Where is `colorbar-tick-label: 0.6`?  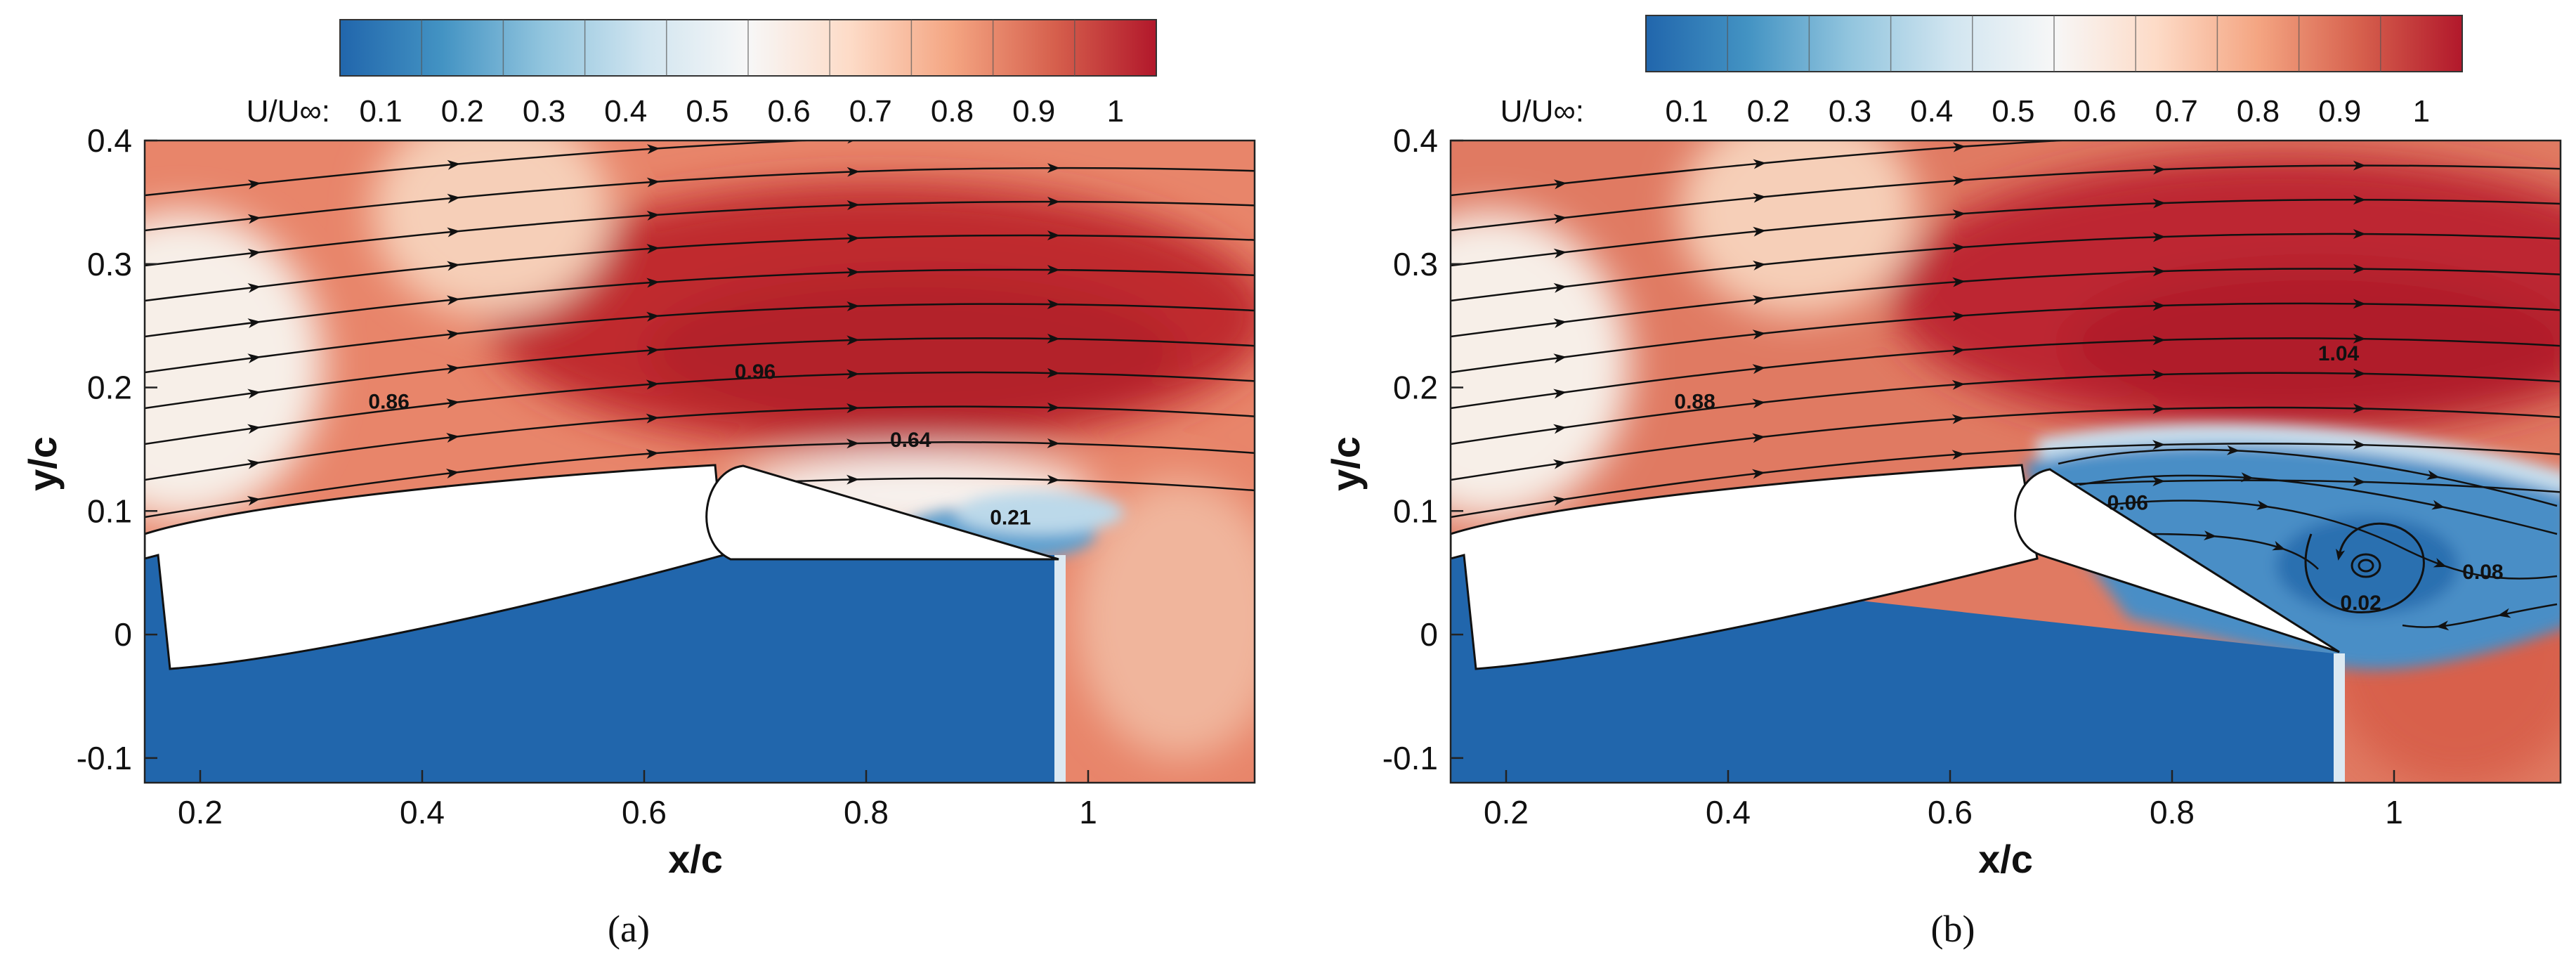 colorbar-tick-label: 0.6 is located at coordinates (2095, 111).